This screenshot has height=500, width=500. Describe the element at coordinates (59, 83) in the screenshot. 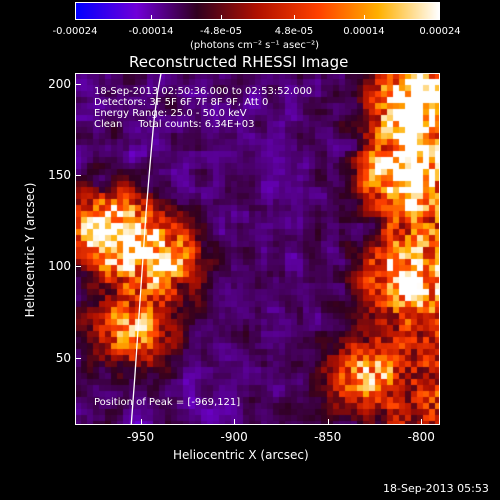

I see `y-tick-label: 200` at that location.